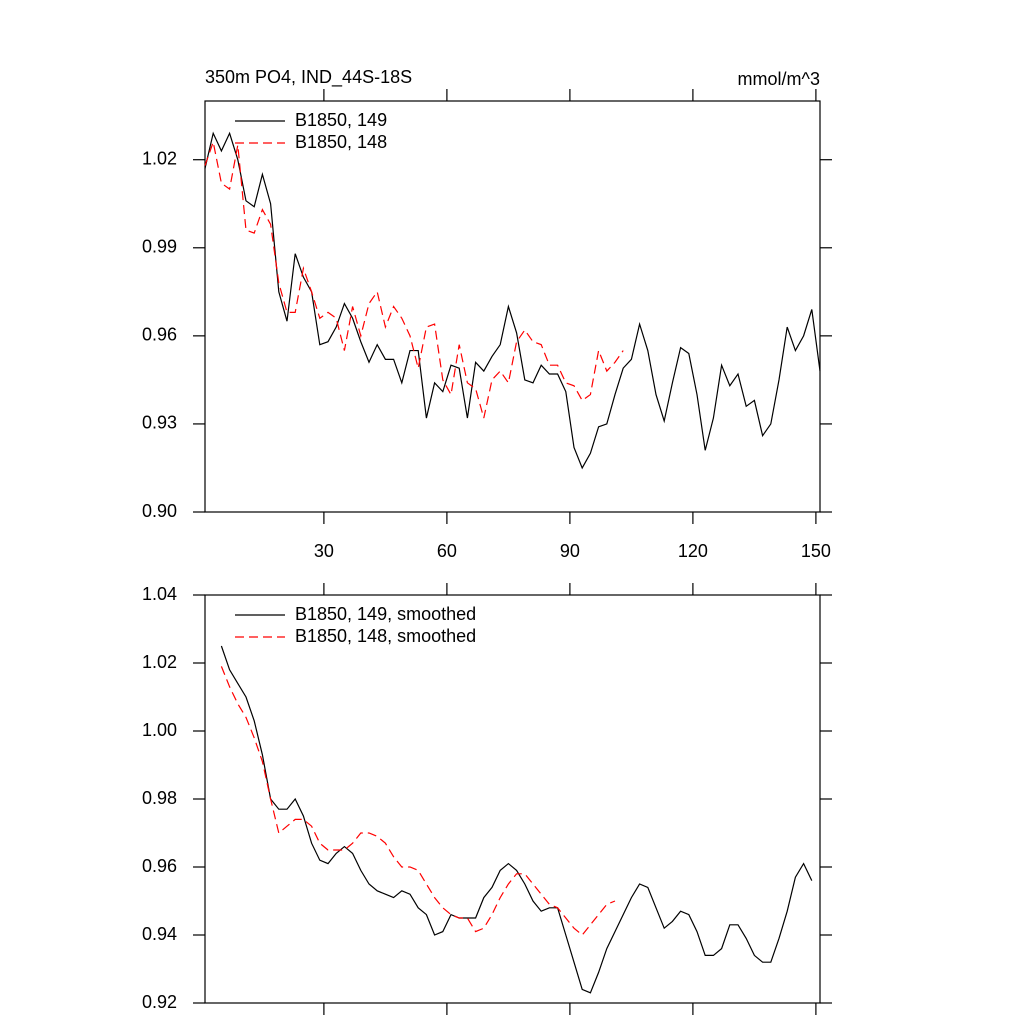 The image size is (1024, 1024). Describe the element at coordinates (570, 551) in the screenshot. I see `x-tick-label: 90` at that location.